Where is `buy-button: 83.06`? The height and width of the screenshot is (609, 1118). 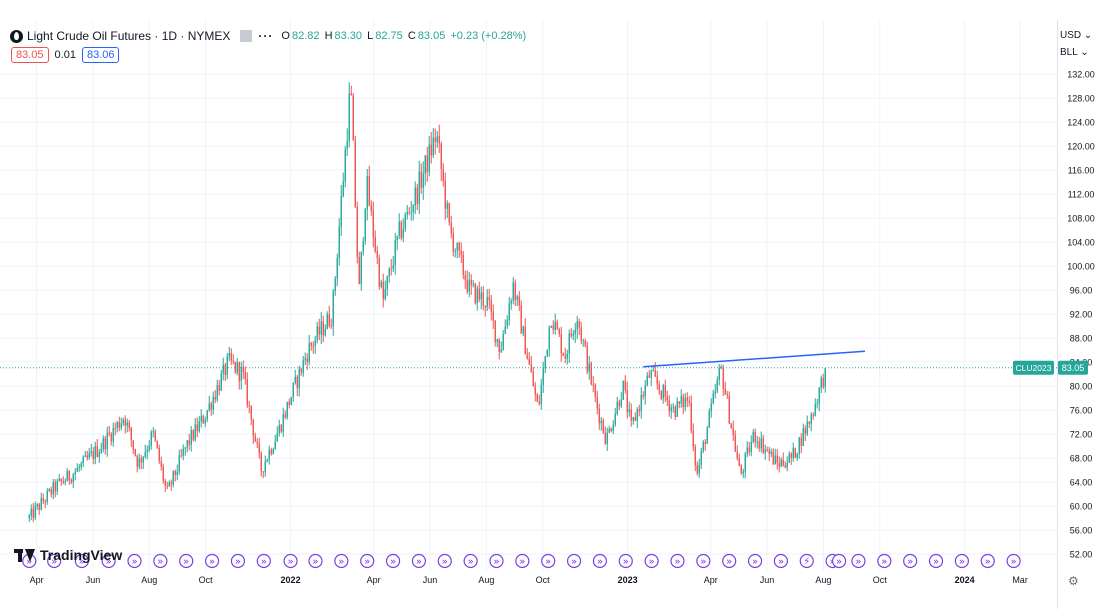
buy-button: 83.06 is located at coordinates (100, 55).